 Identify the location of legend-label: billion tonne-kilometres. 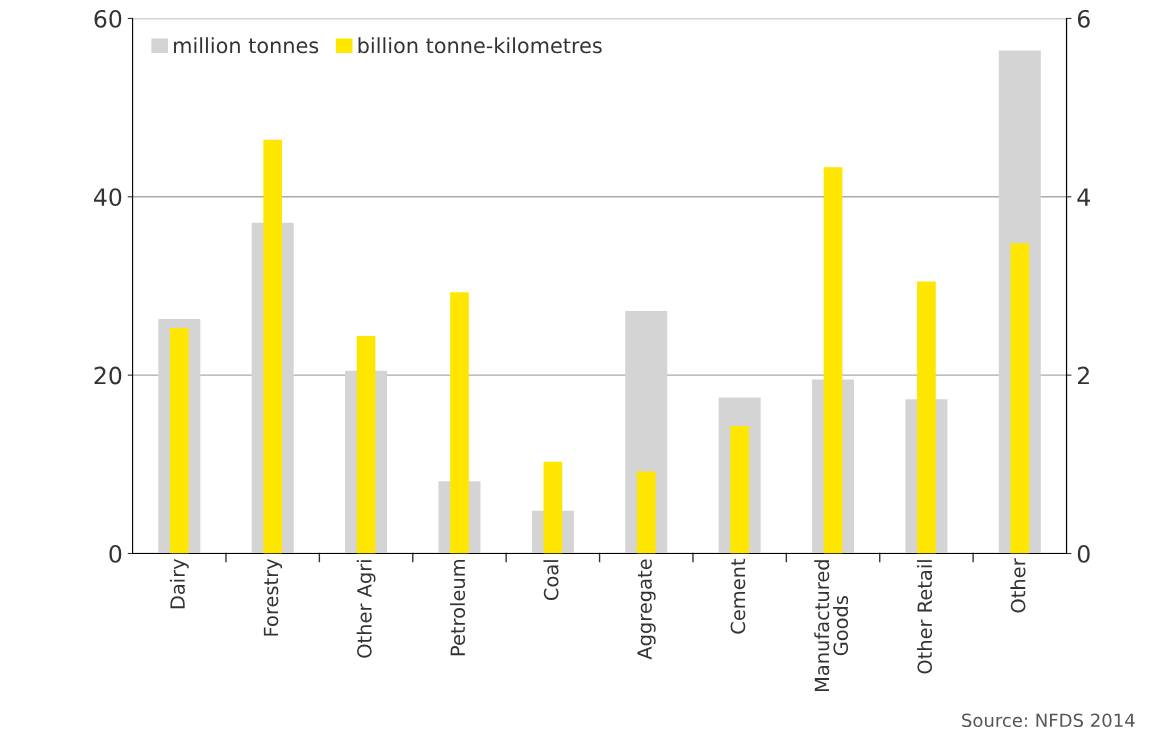
(480, 45).